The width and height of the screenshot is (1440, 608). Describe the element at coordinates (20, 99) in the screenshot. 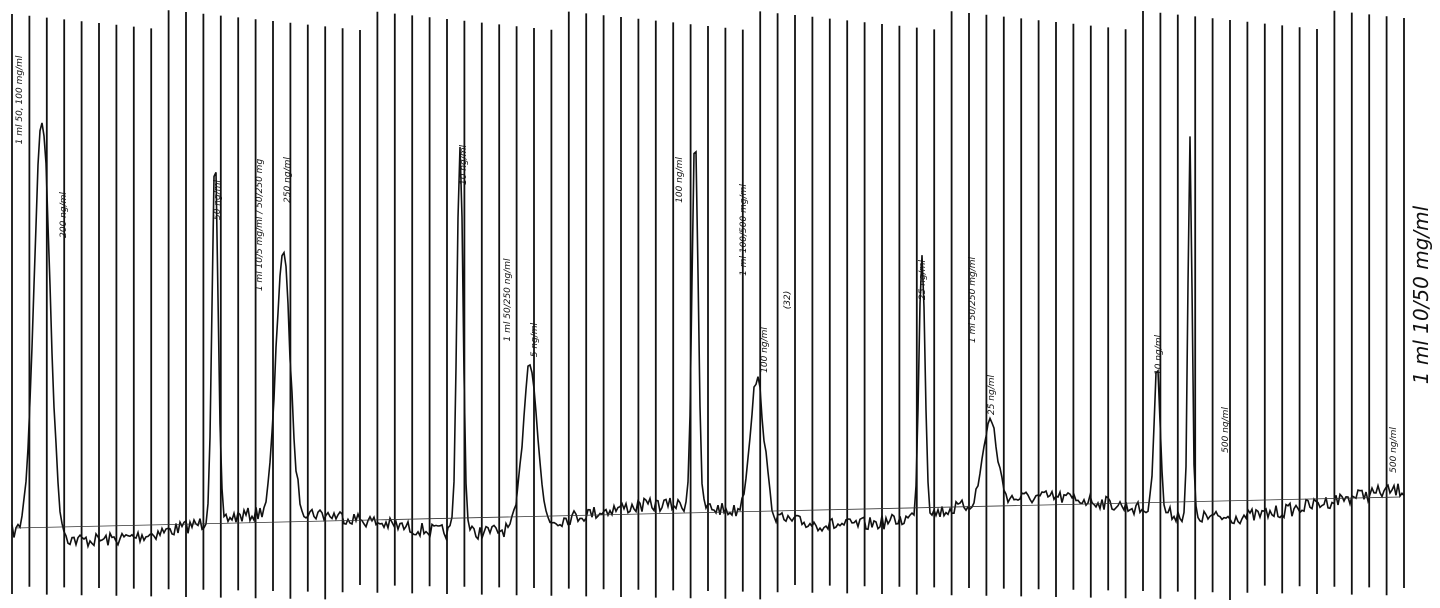

I see `annotation: 1 ml 50, 100 mg/ml` at that location.